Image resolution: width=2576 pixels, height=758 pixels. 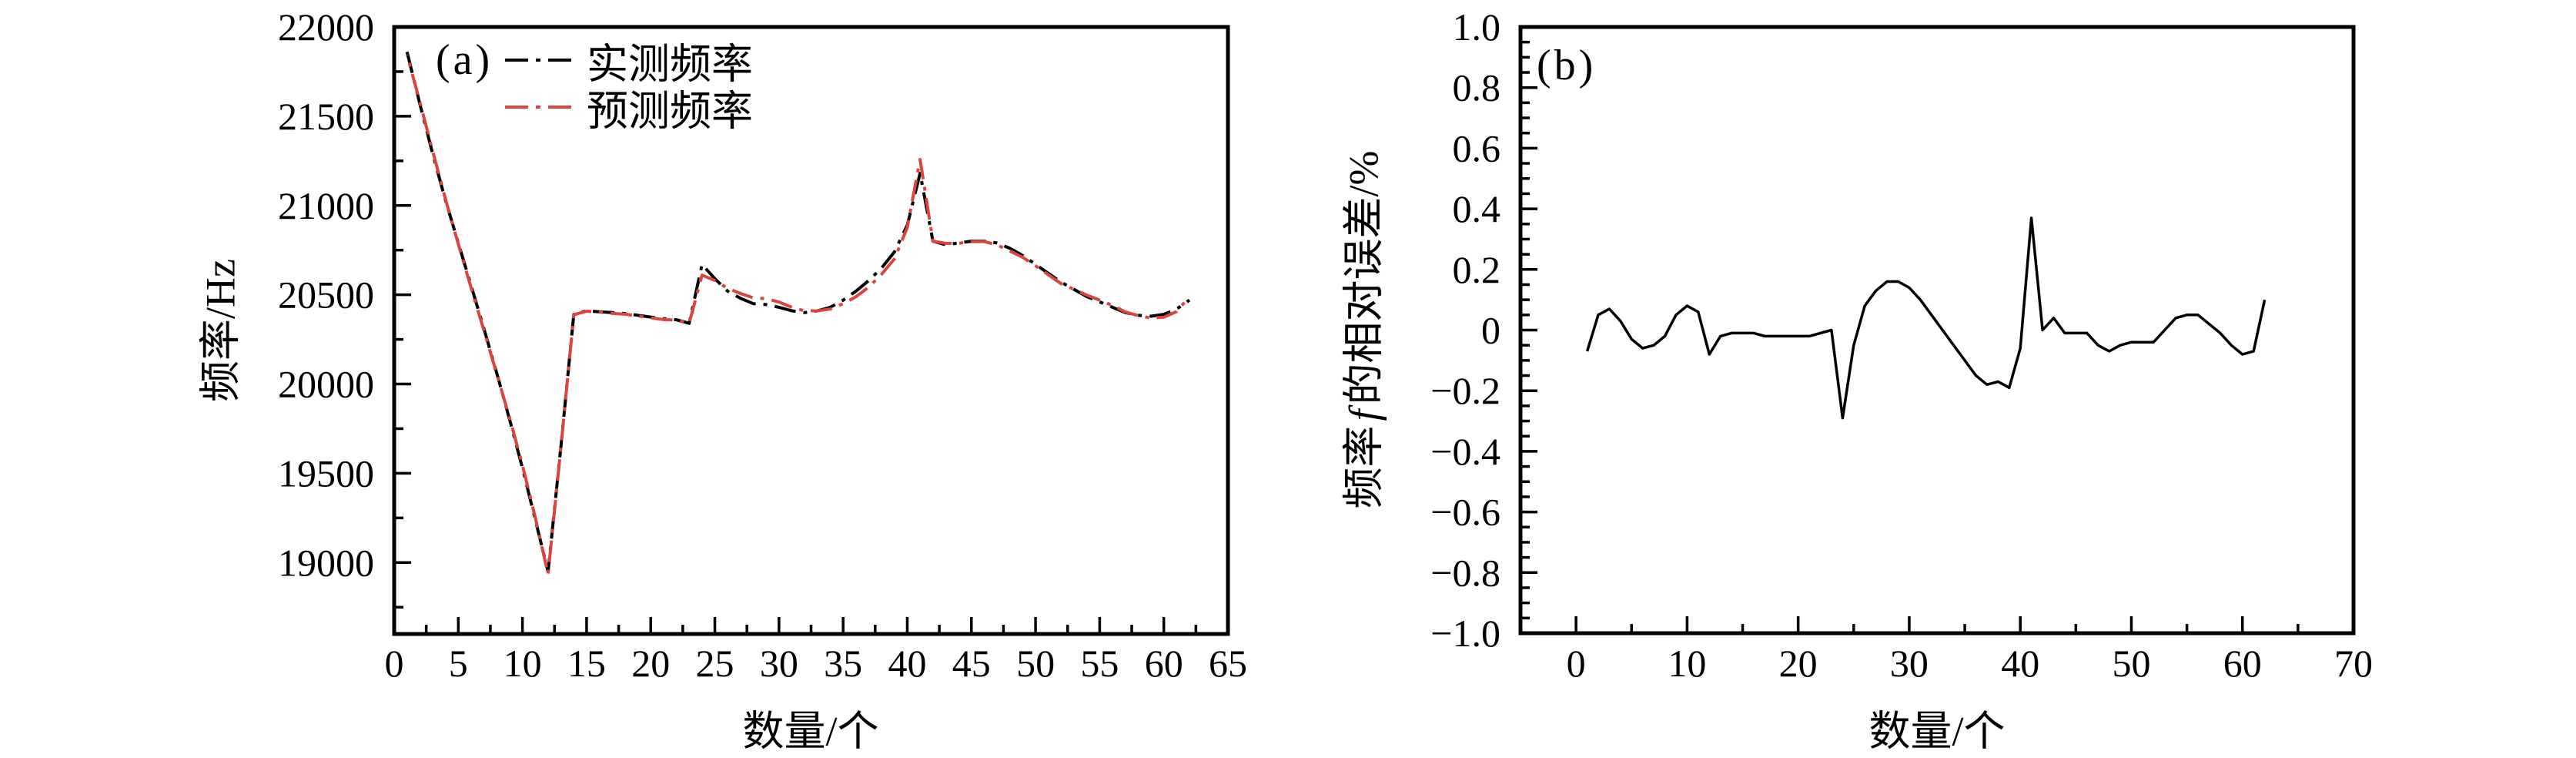 I want to click on x-axis-label-a: 数量/个, so click(x=810, y=732).